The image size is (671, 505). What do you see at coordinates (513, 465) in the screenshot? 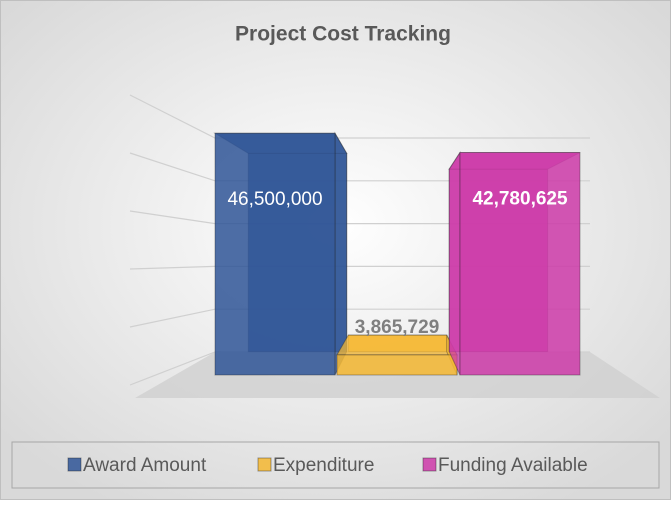
I see `legend-label: Funding Available` at bounding box center [513, 465].